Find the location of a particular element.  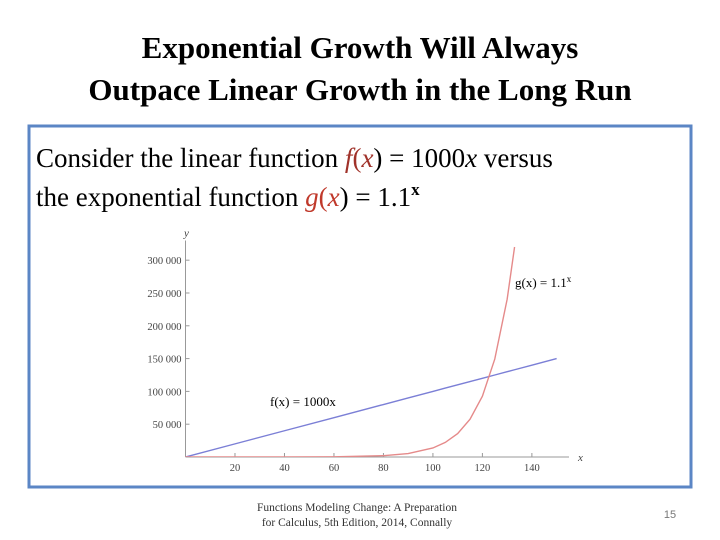

text: Consider the linear function is located at coordinates (190, 158).